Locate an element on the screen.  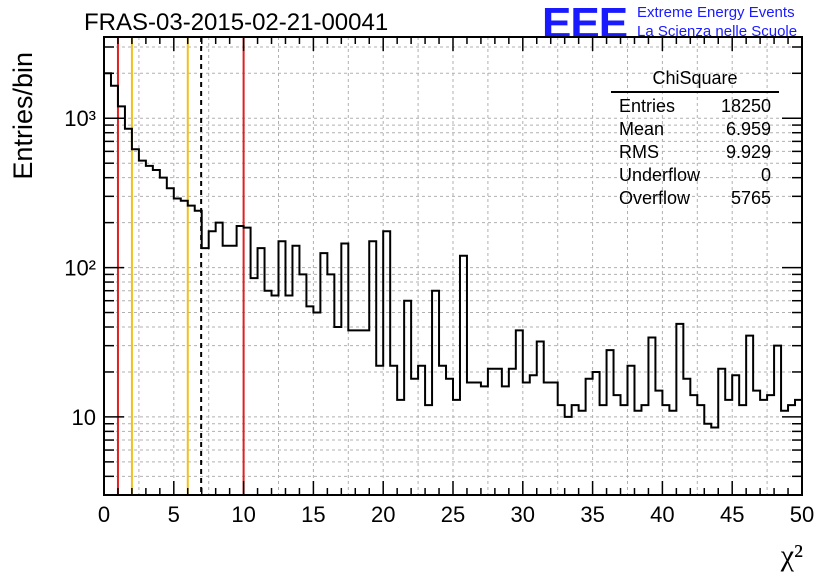
stats-label: RMS is located at coordinates (639, 152).